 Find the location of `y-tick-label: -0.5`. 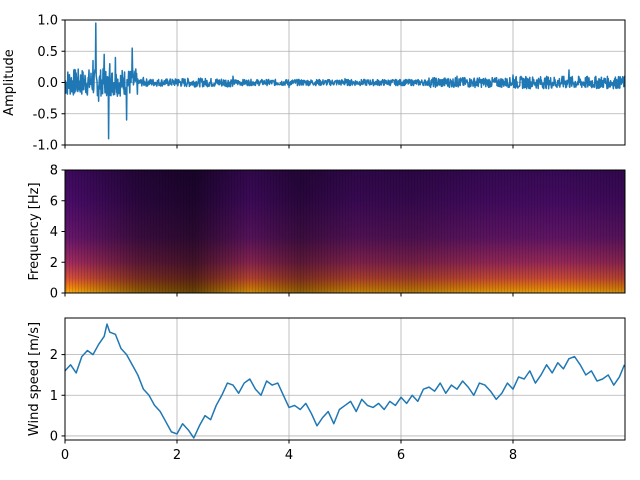

y-tick-label: -0.5 is located at coordinates (45, 114).